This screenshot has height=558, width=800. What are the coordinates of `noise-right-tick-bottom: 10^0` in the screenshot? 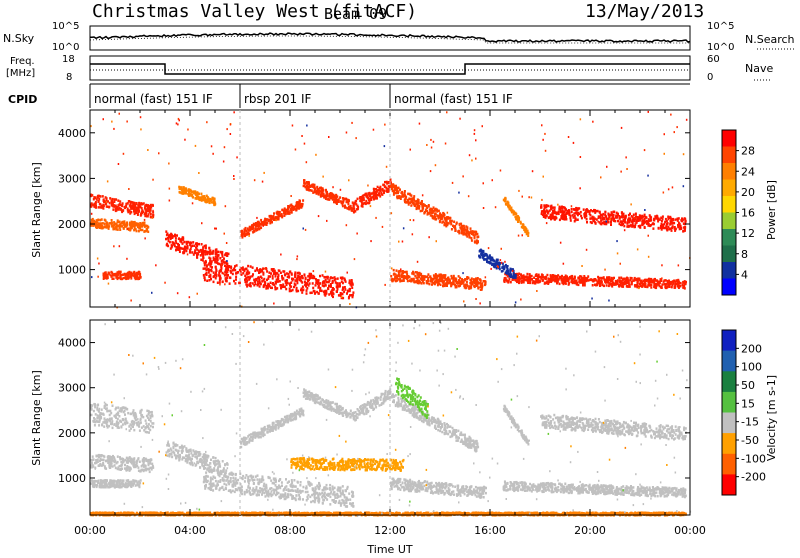 It's located at (720, 47).